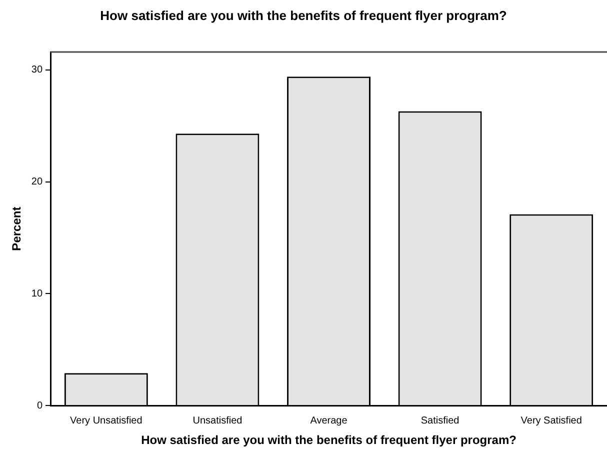 The height and width of the screenshot is (452, 607). Describe the element at coordinates (37, 182) in the screenshot. I see `y-tick-label: 20` at that location.